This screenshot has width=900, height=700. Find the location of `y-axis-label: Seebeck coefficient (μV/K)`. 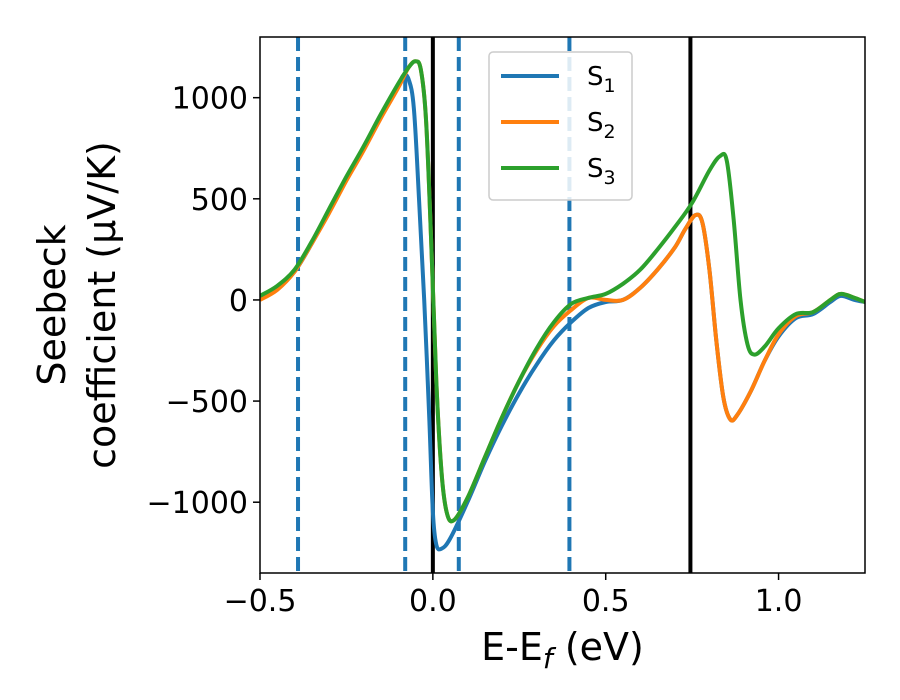

y-axis-label: Seebeck coefficient (μV/K) is located at coordinates (77, 305).